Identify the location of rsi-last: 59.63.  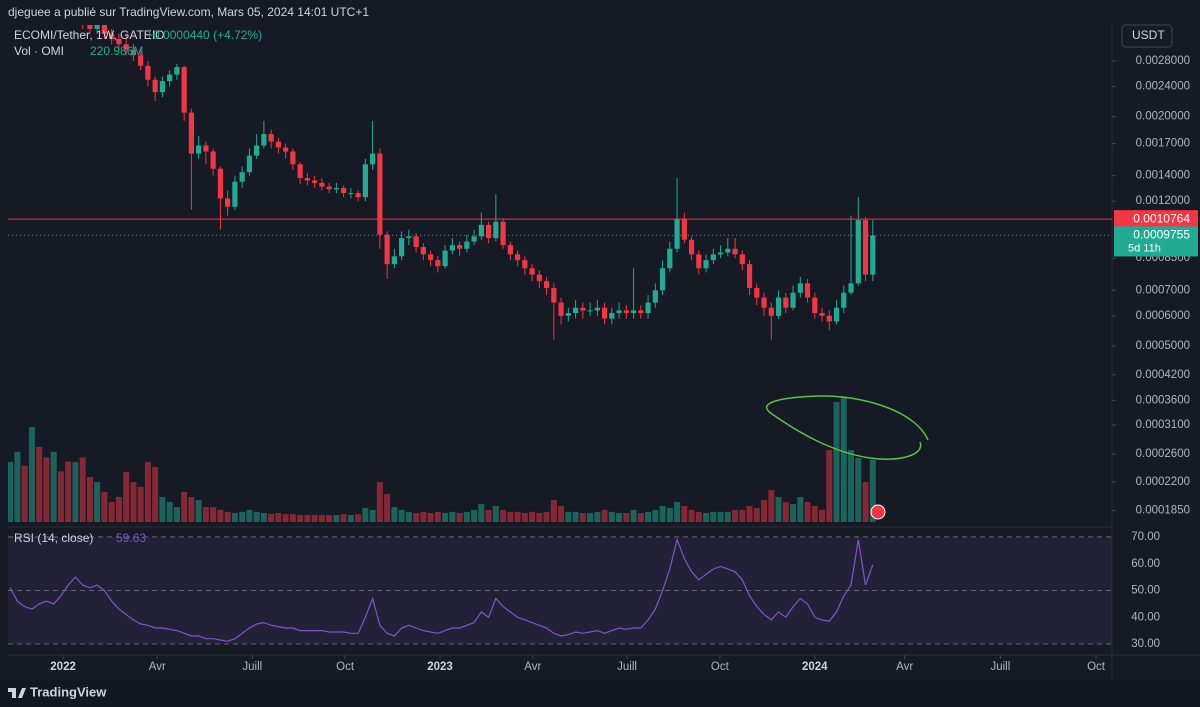
(131, 538).